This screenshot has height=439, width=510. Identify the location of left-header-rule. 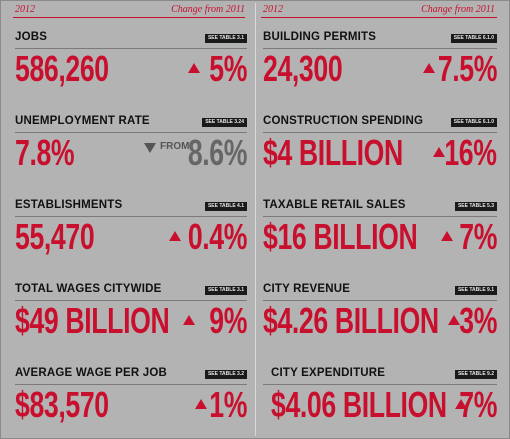
(129, 17).